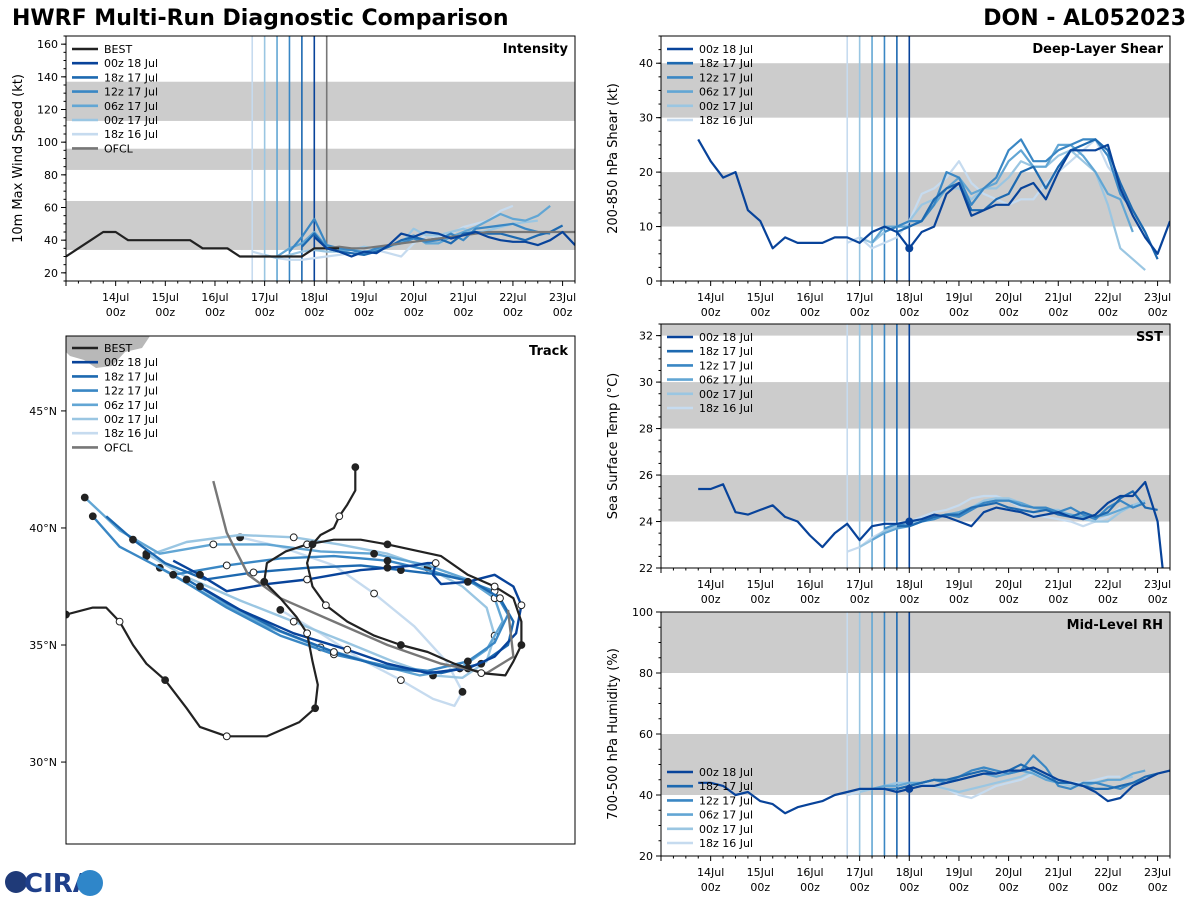 The height and width of the screenshot is (900, 1200). What do you see at coordinates (264, 297) in the screenshot?
I see `x-tick-label: 17Jul` at bounding box center [264, 297].